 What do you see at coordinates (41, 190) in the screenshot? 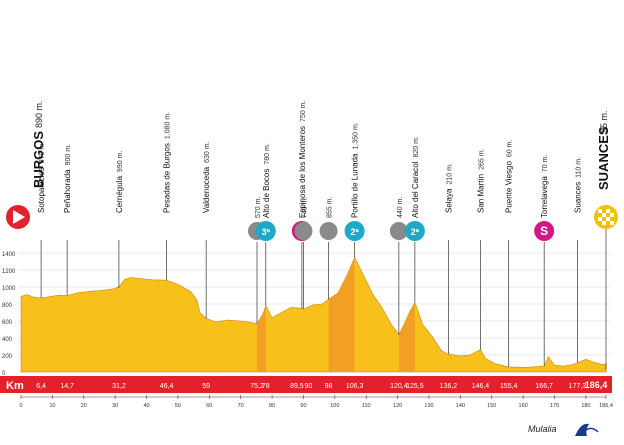
I see `waypoint-name: Sotopalacios` at bounding box center [41, 190].